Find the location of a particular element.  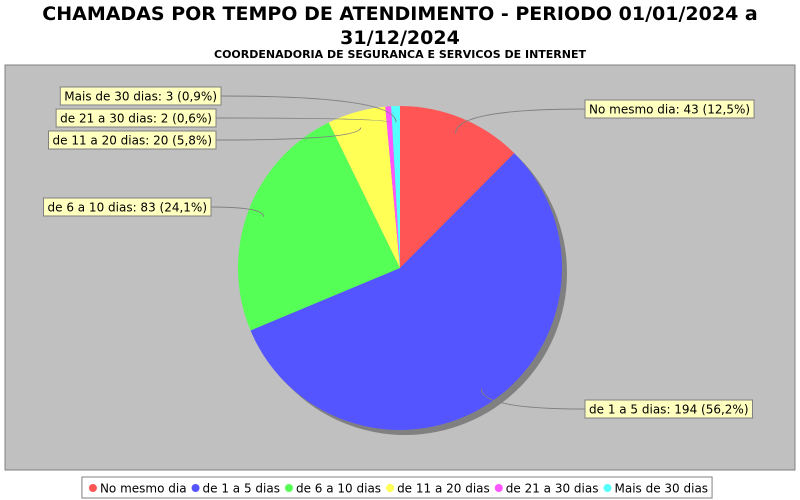

data-label: de 1 a 5 dias: 194 (56,2%) is located at coordinates (669, 410).